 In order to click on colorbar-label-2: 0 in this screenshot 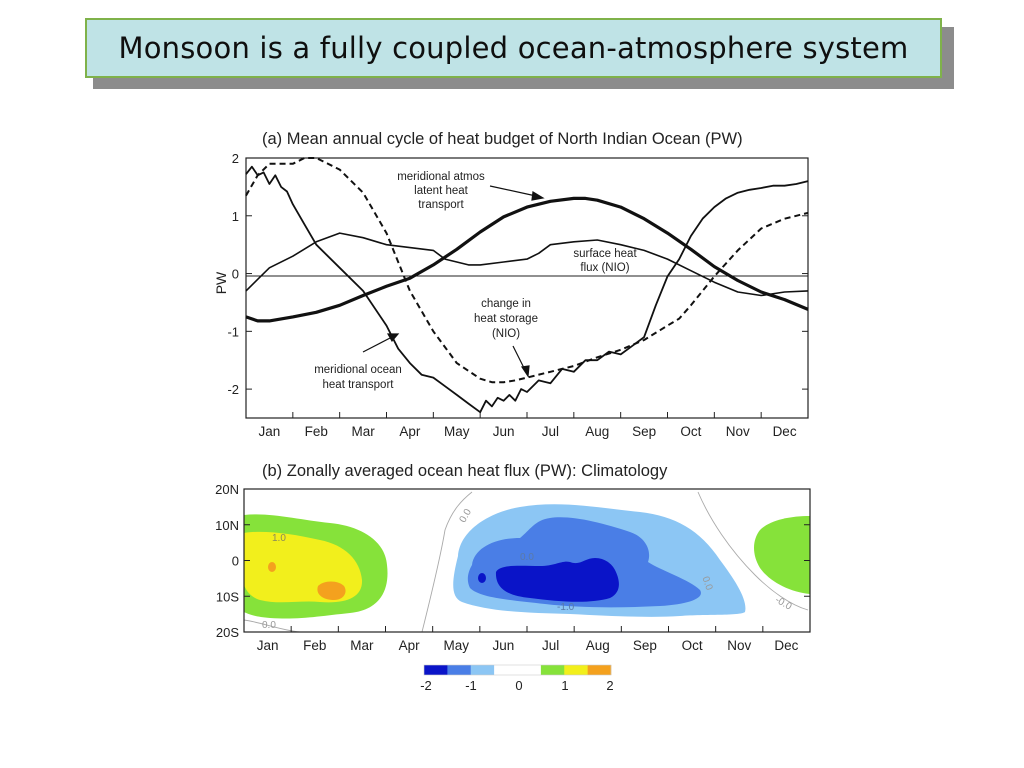, I will do `click(518, 685)`.